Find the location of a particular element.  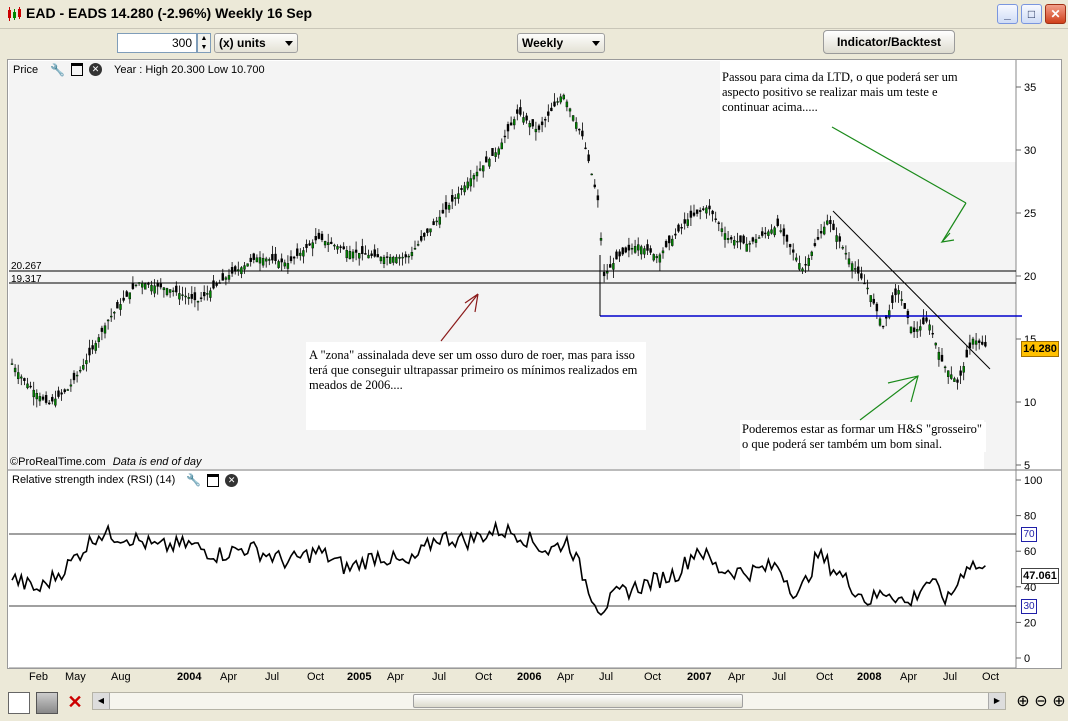

maximize-button: □ is located at coordinates (1031, 14).